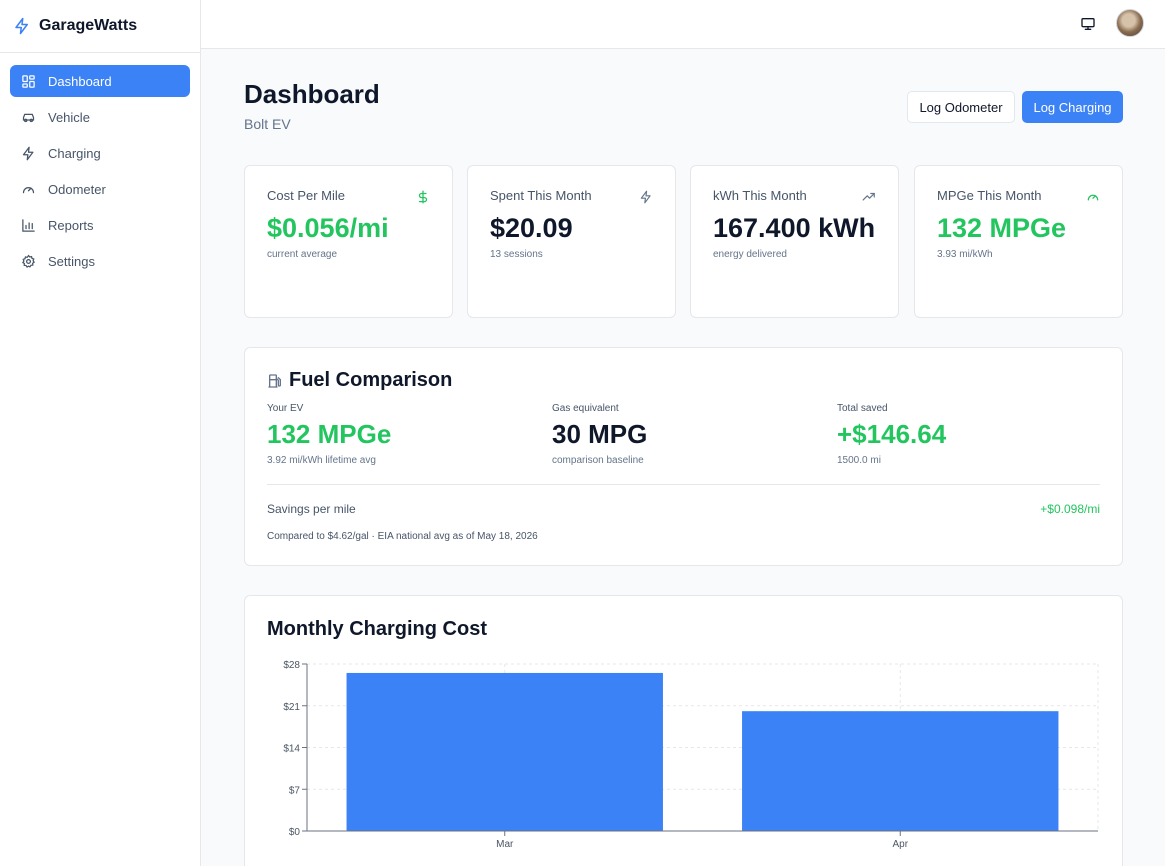  I want to click on fuel-col-label: Total saved, so click(862, 408).